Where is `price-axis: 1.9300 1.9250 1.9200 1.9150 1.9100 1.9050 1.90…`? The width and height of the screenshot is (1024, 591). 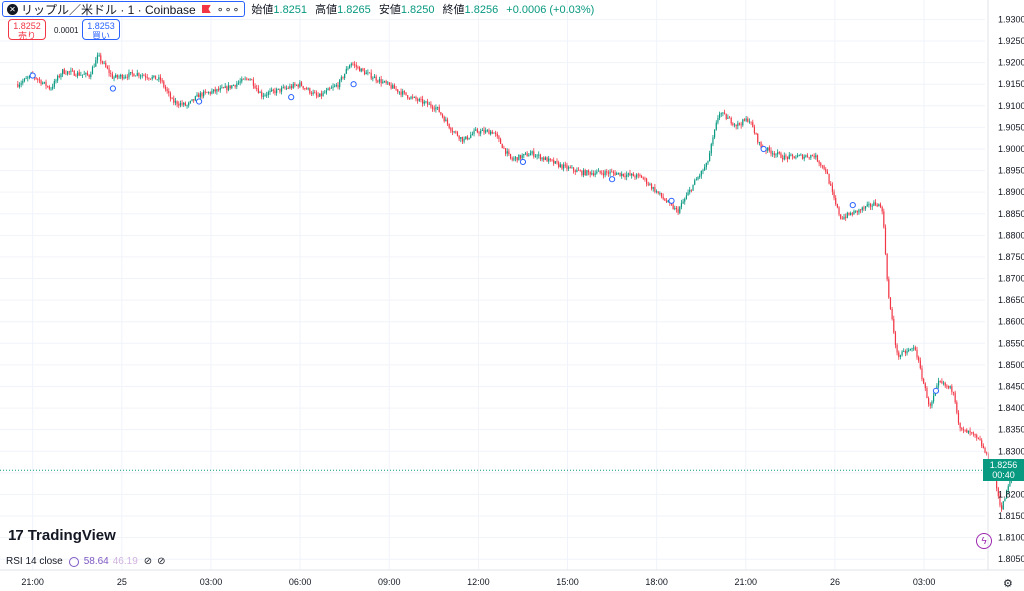 price-axis: 1.9300 1.9250 1.9200 1.9150 1.9100 1.9050 1.90… is located at coordinates (1005, 285).